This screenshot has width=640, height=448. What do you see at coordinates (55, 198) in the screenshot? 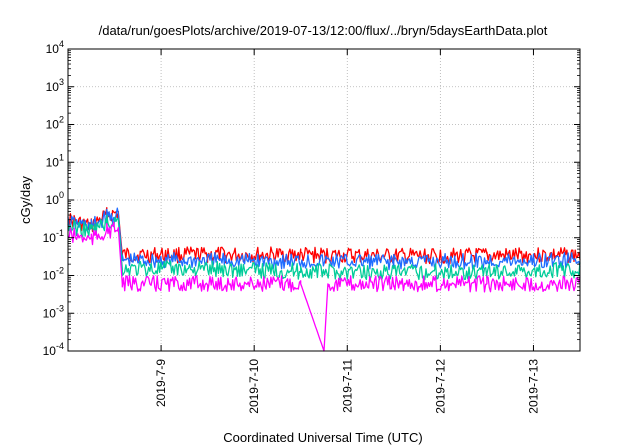
I see `y-tick-label: 10⁰` at bounding box center [55, 198].